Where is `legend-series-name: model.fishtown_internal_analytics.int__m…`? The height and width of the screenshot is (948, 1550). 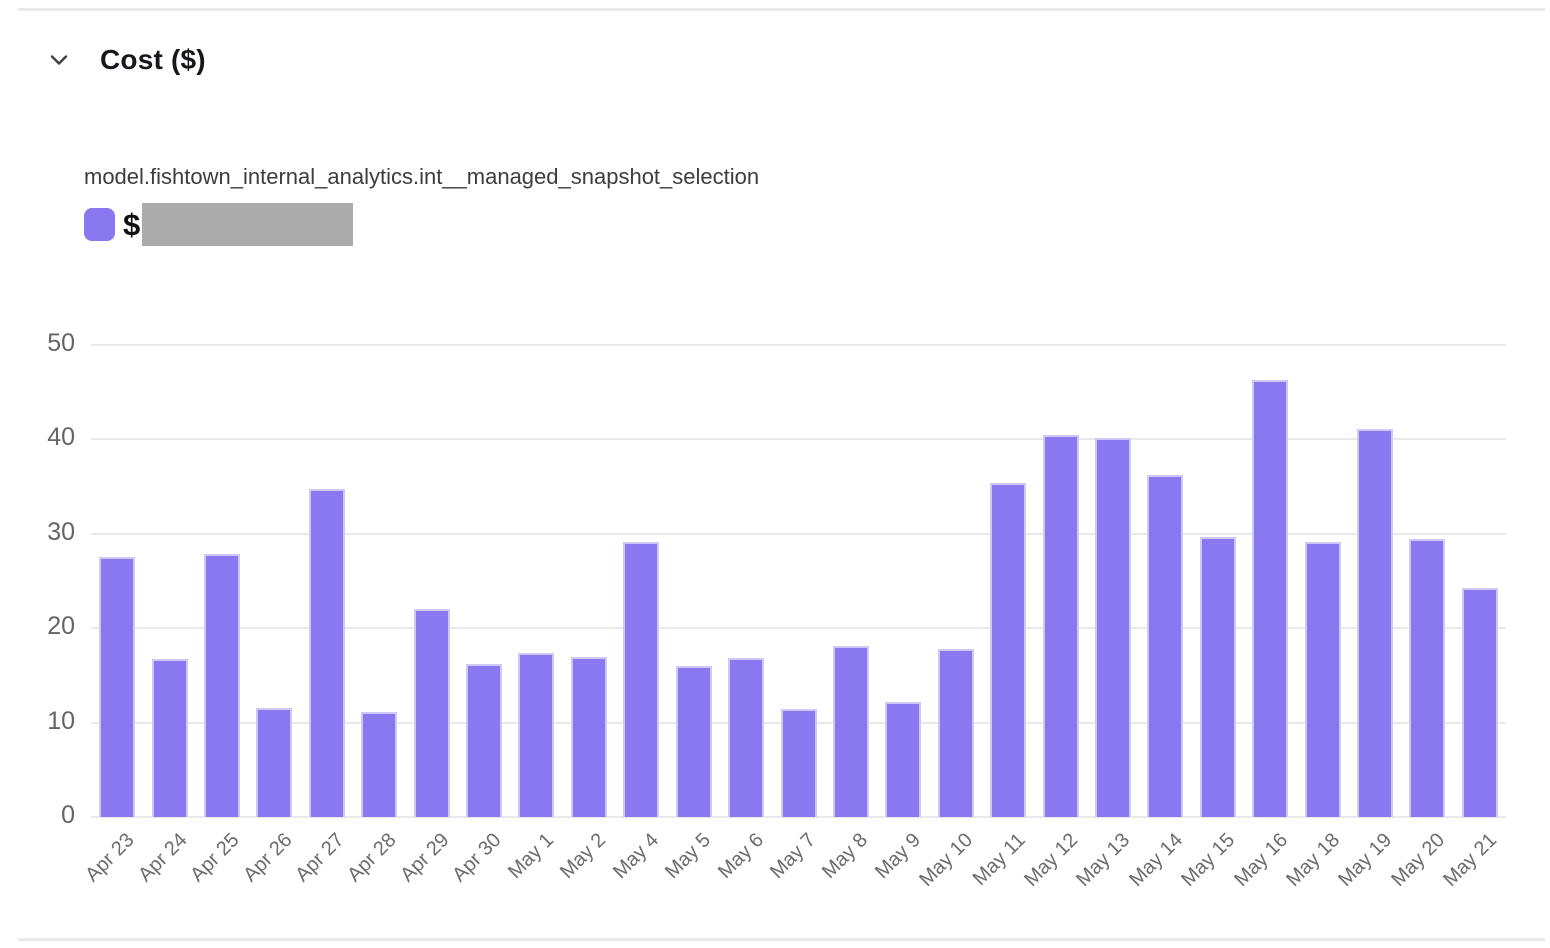
legend-series-name: model.fishtown_internal_analytics.int__m… is located at coordinates (422, 176).